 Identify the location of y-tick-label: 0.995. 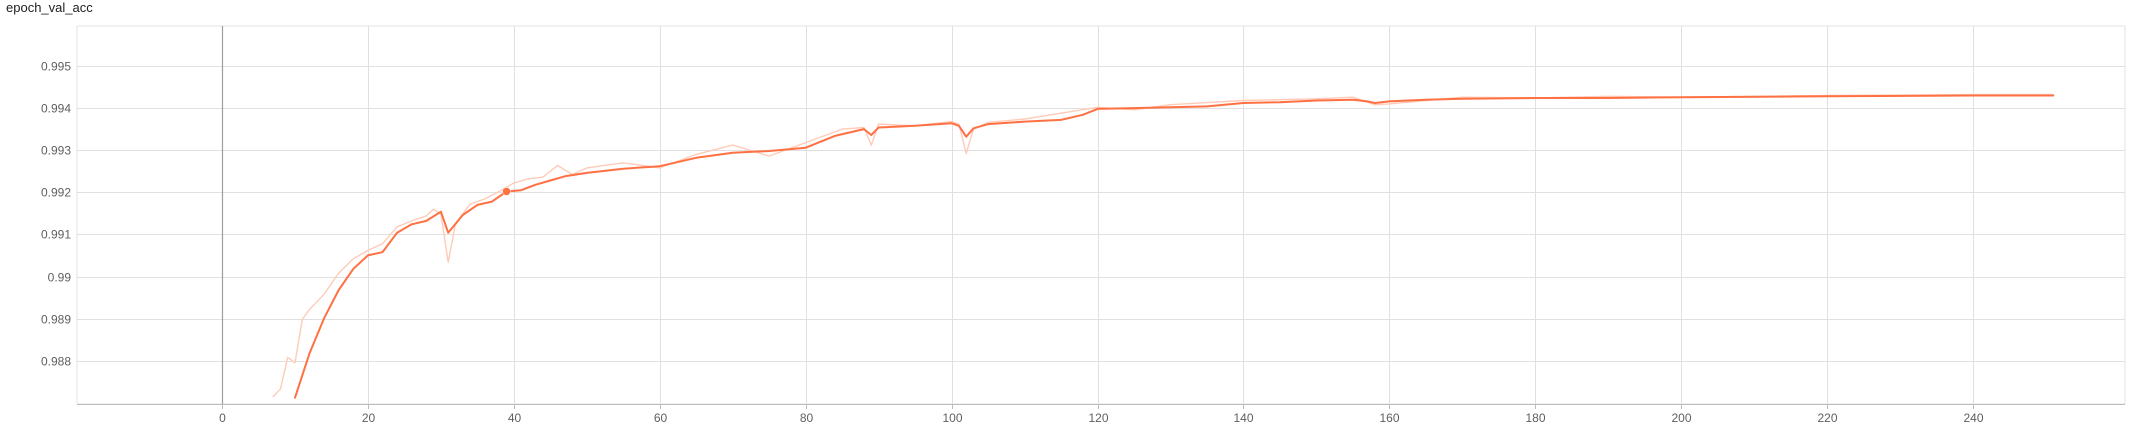
(56, 67).